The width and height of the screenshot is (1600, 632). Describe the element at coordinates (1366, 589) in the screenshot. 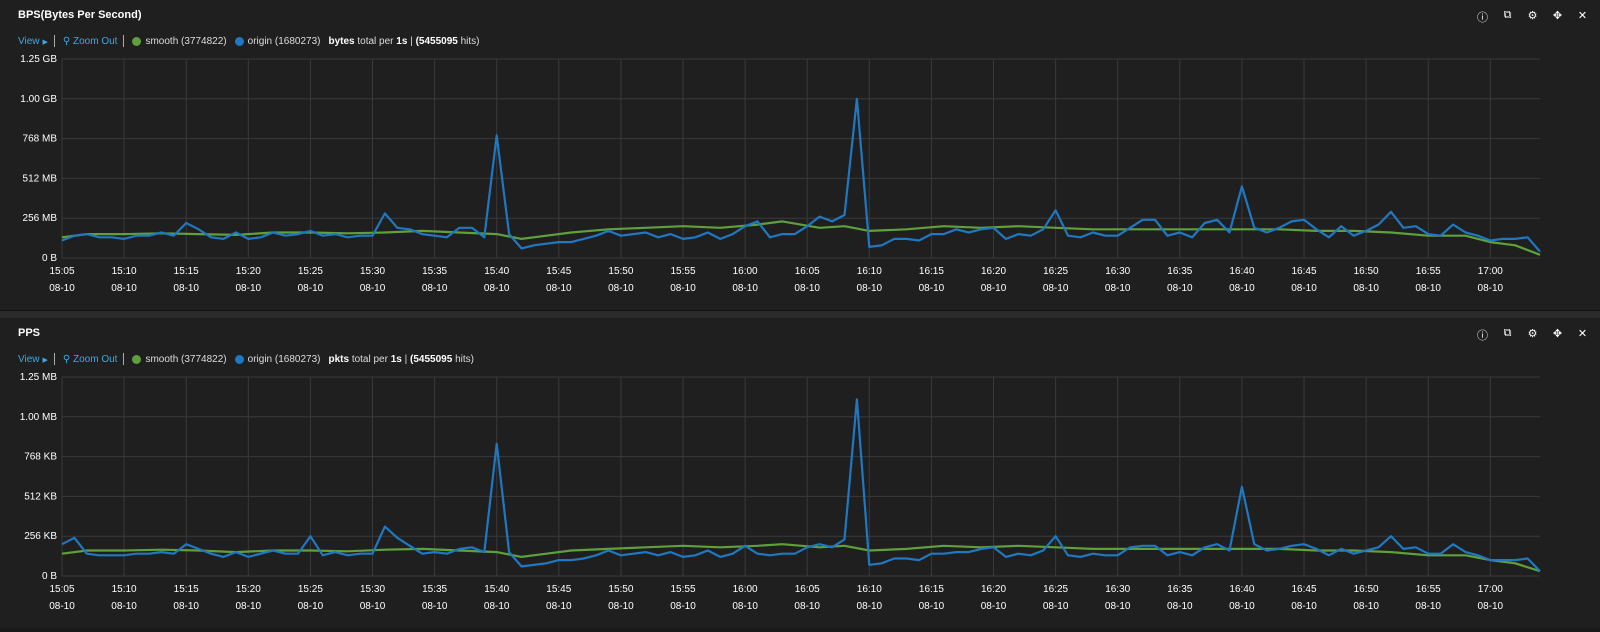

I see `x-tick-label: 16:50` at that location.